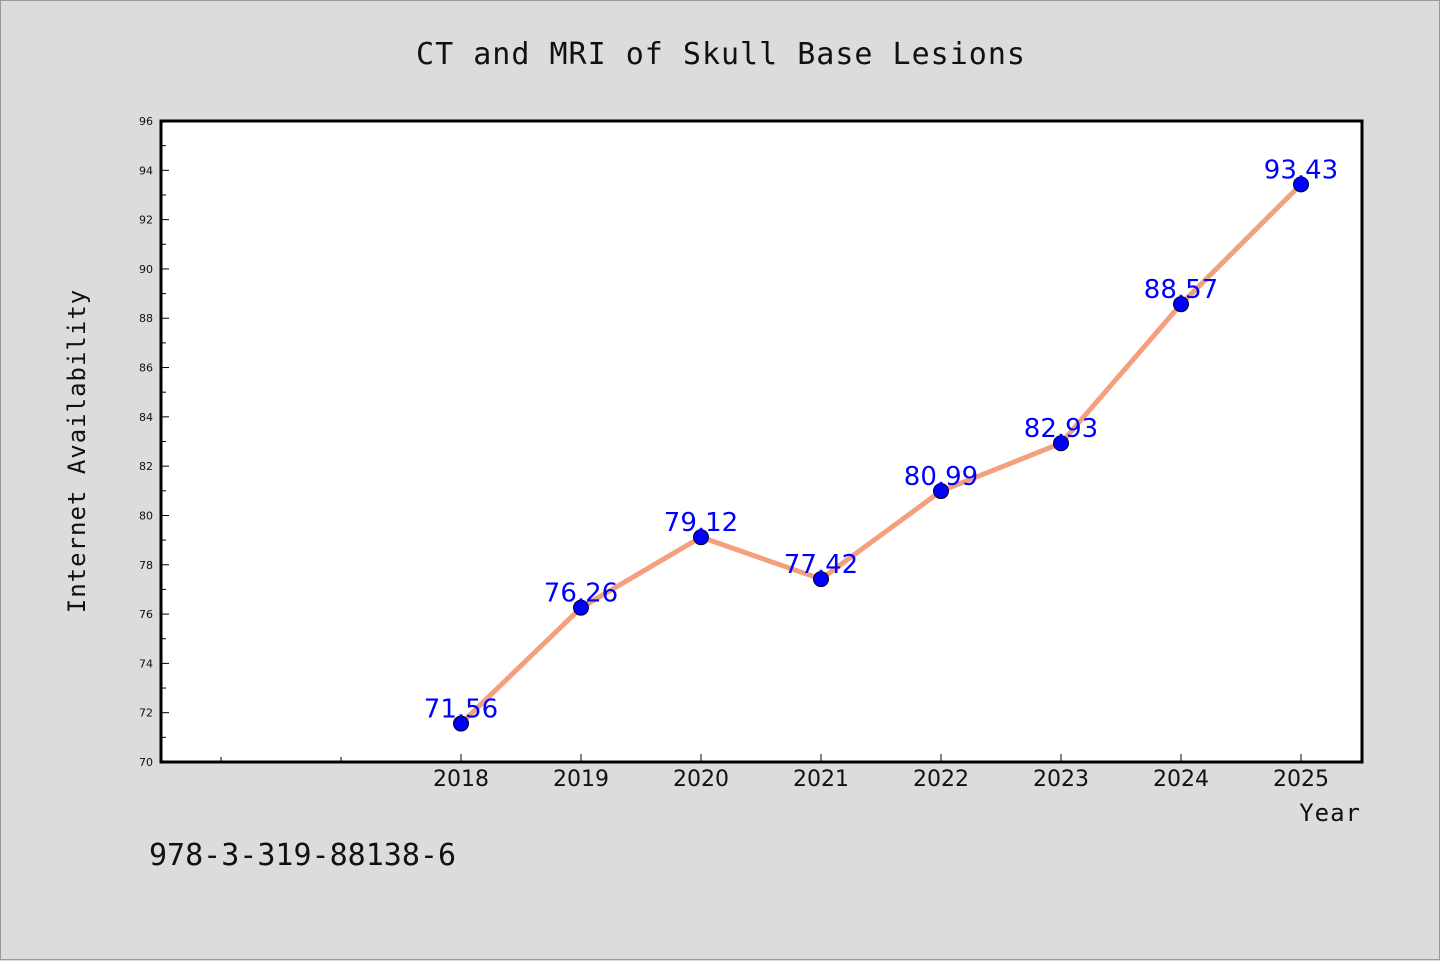 Image resolution: width=1440 pixels, height=961 pixels. I want to click on x-tick-label: 2019, so click(581, 779).